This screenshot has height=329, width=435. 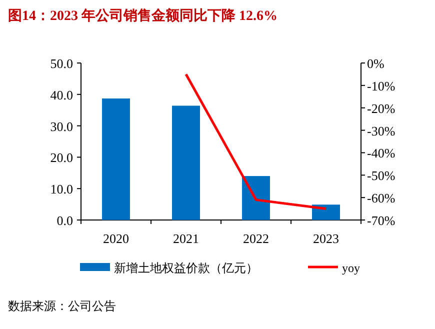 I want to click on source-note: 数据来源：公司公告, so click(x=62, y=306).